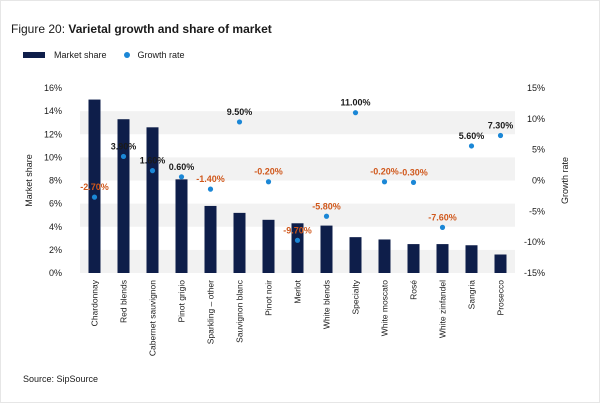 The image size is (600, 403). I want to click on y-tick-label: 4%, so click(55, 227).